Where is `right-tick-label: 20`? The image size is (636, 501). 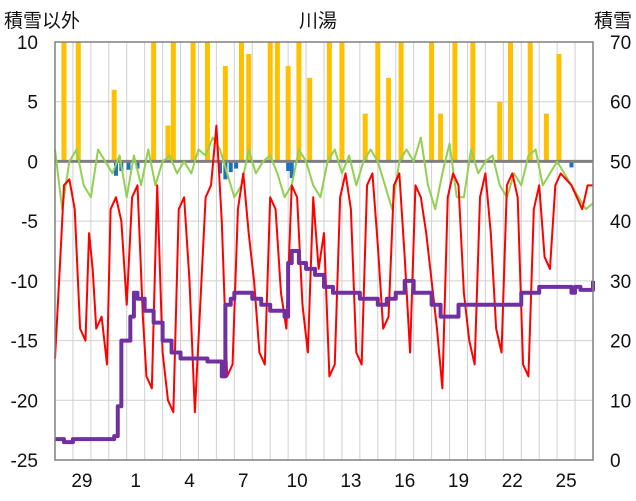 right-tick-label: 20 is located at coordinates (620, 342).